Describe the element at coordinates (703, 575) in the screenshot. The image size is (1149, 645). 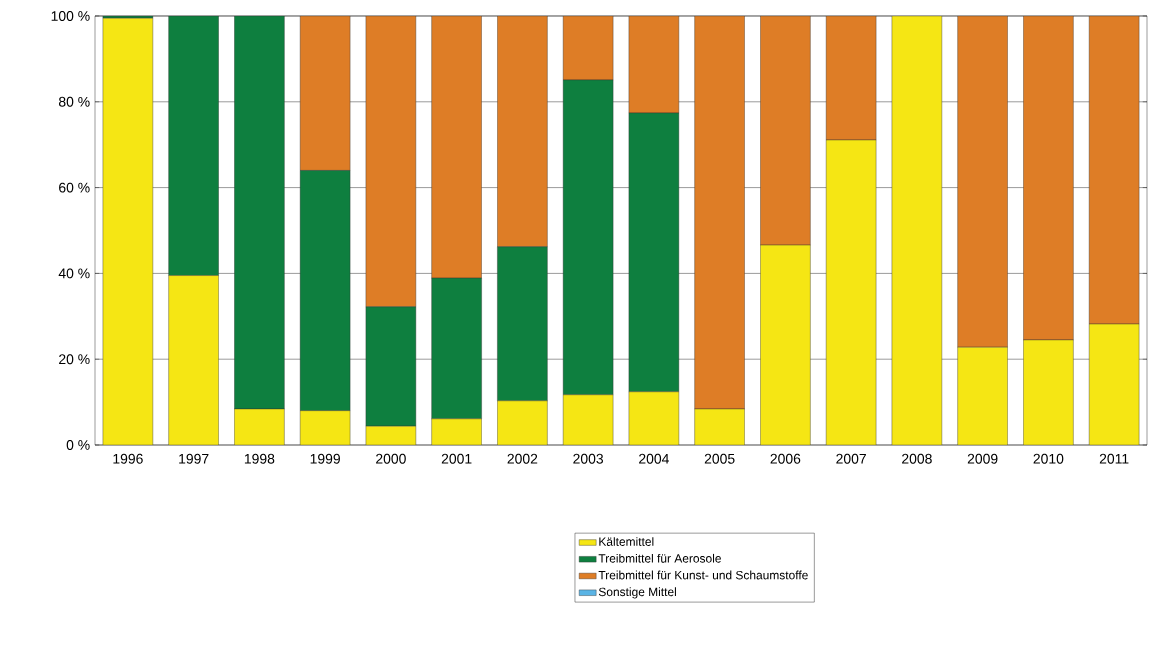
I see `legend-label: Treibmittel für Kunst- und Schaumstoffe` at that location.